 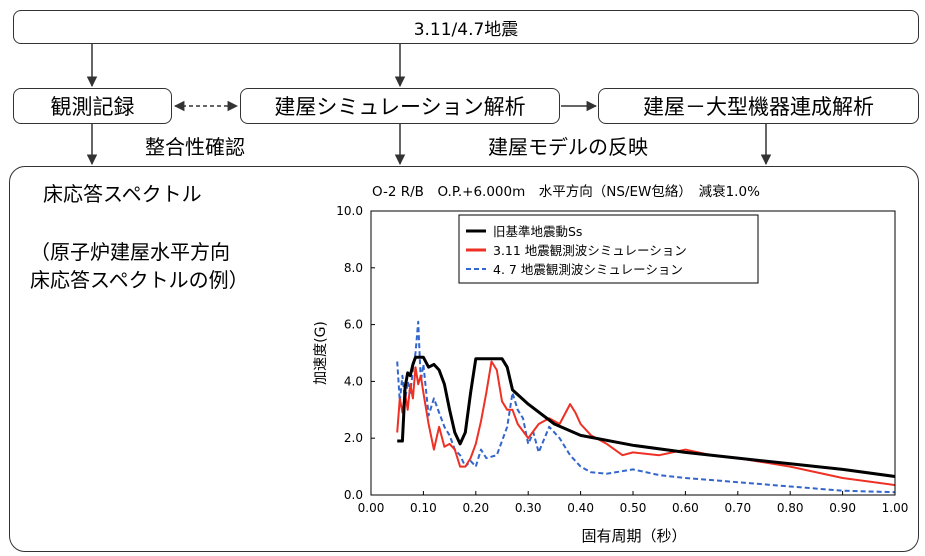 I want to click on y-axis-label: 加速度(G), so click(x=321, y=353).